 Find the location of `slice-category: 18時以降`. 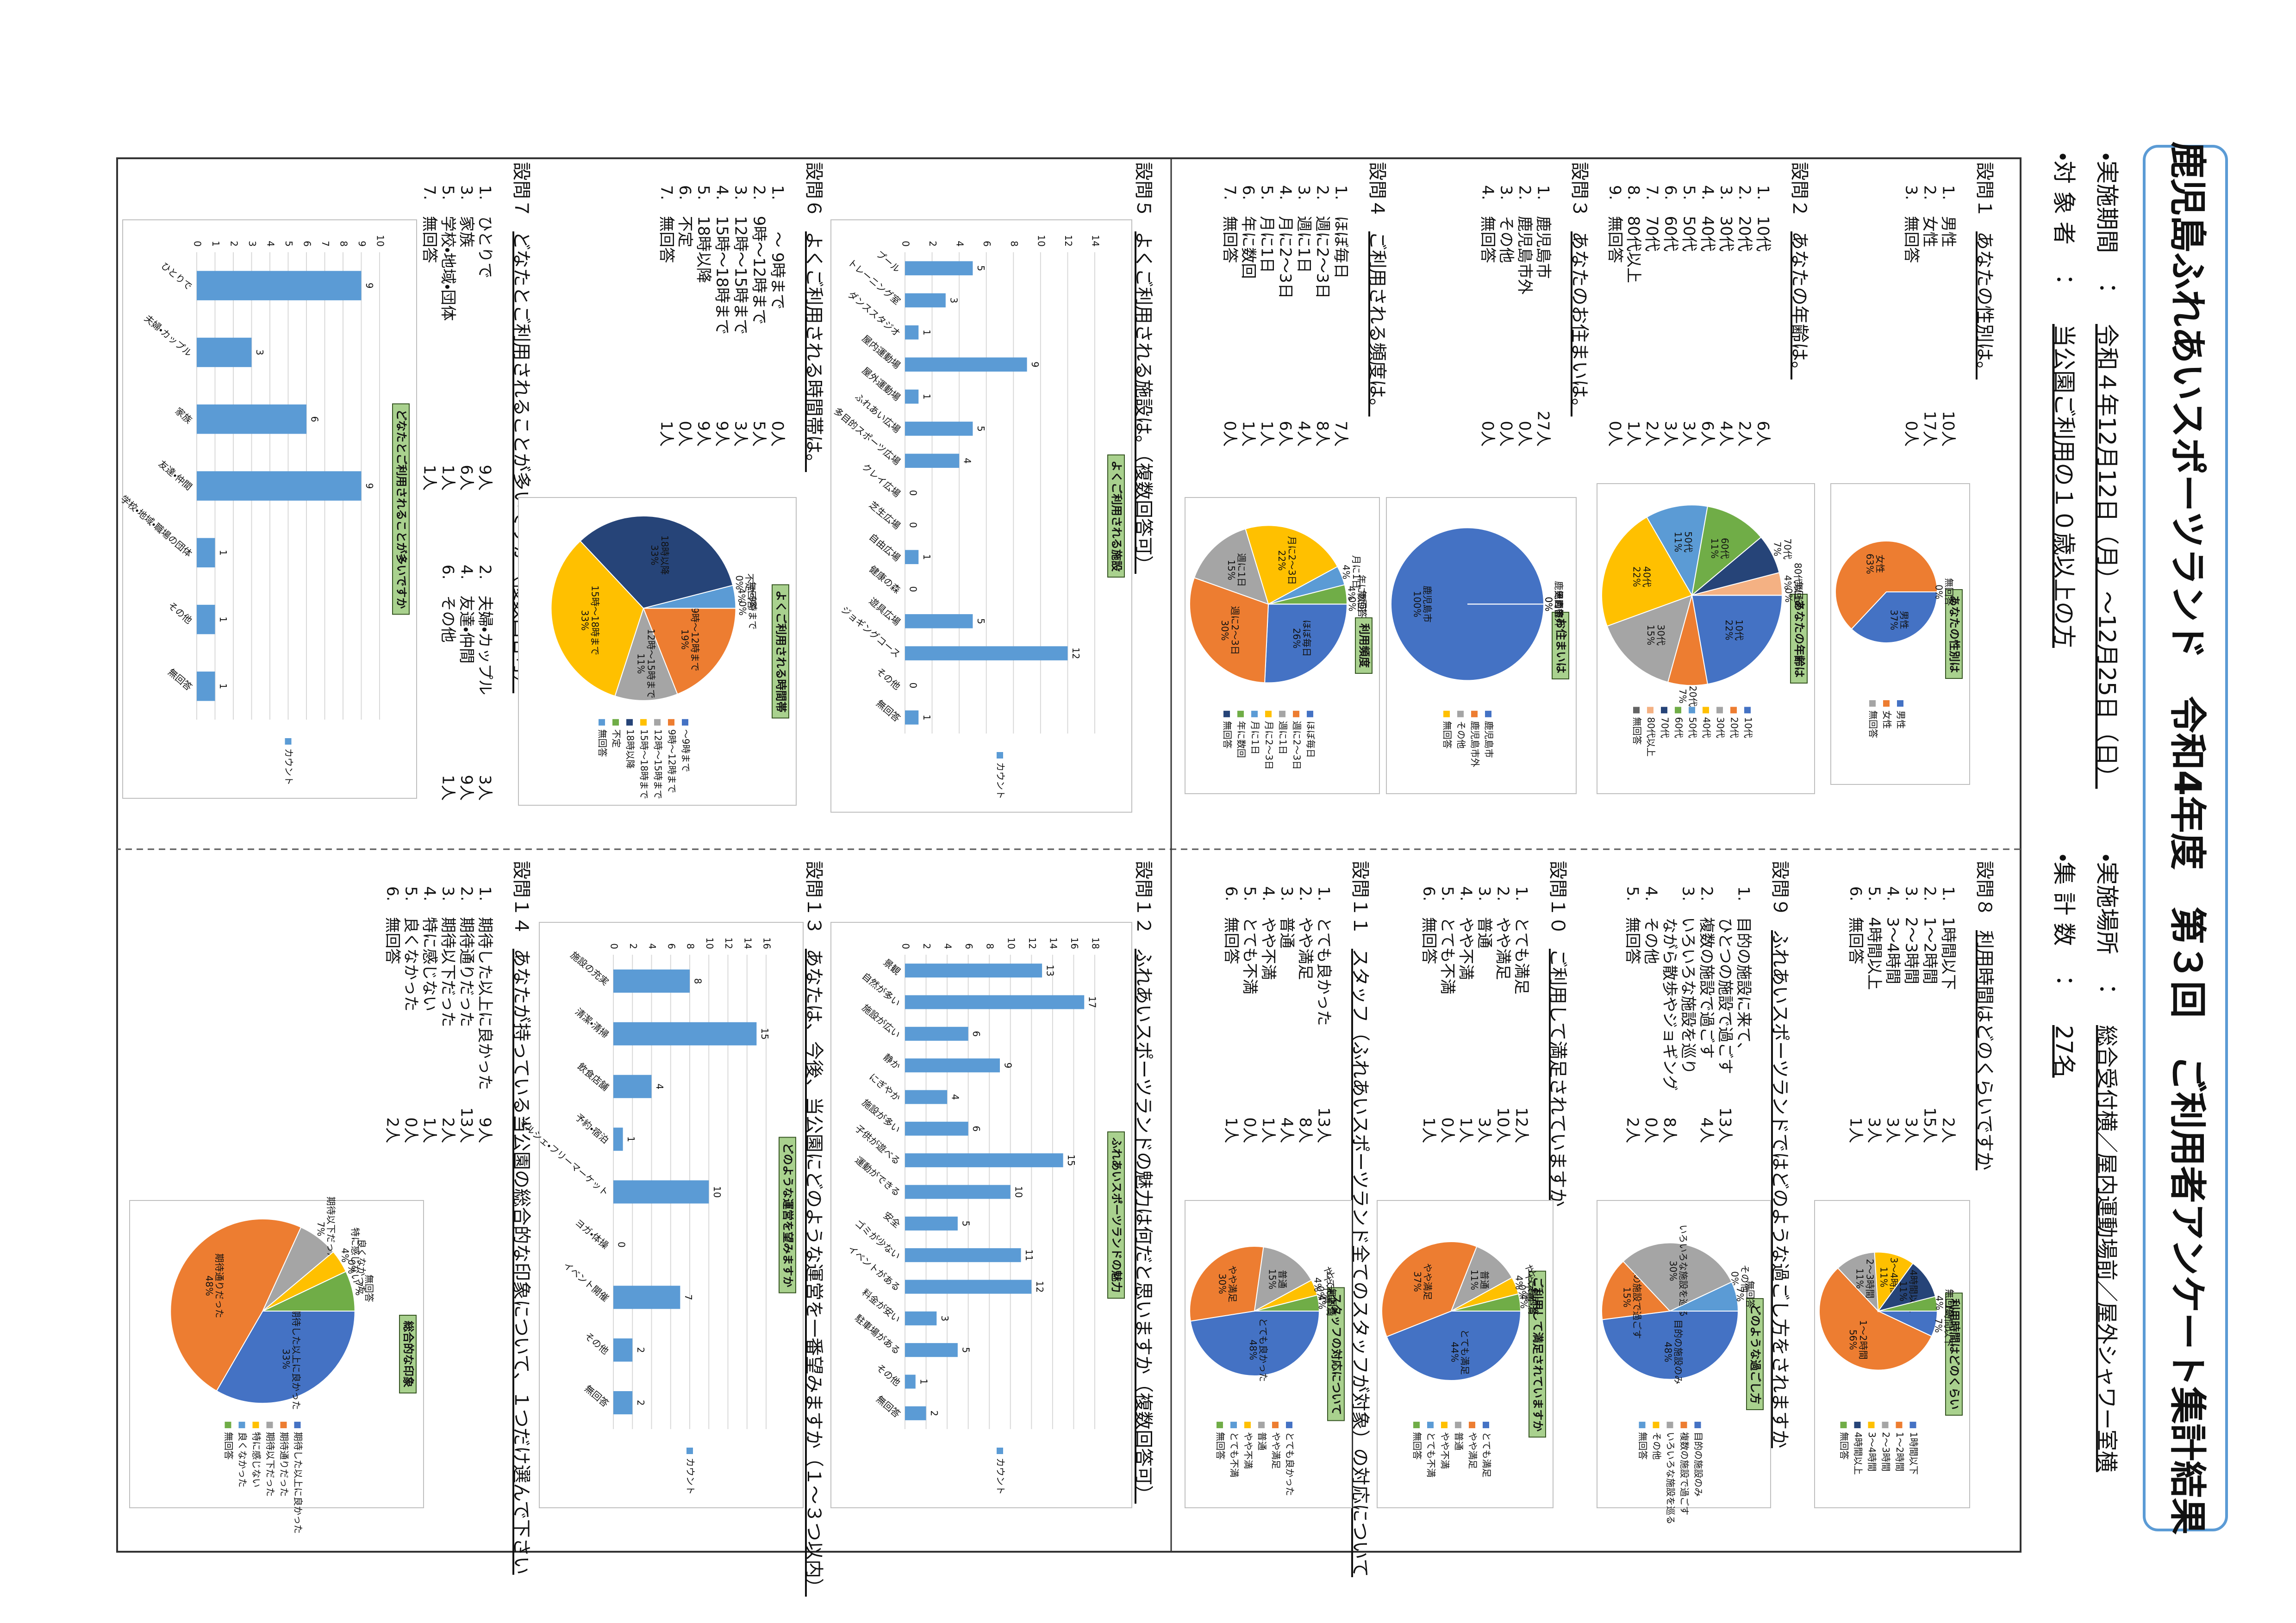

slice-category: 18時以降 is located at coordinates (664, 555).